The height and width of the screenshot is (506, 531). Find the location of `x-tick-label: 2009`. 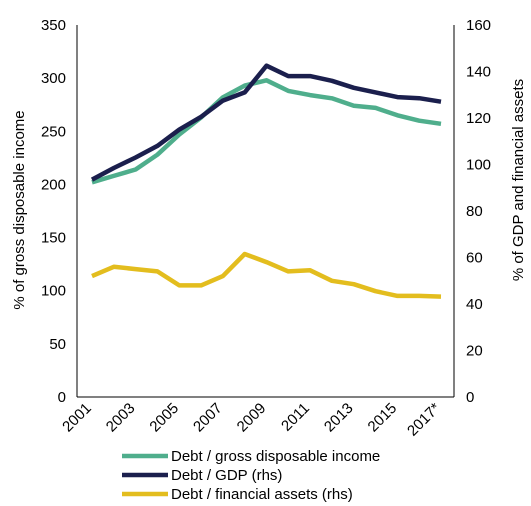

x-tick-label: 2009 is located at coordinates (252, 418).